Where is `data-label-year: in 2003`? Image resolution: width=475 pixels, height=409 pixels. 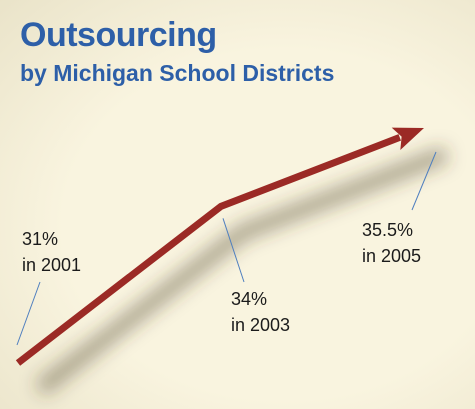
data-label-year: in 2003 is located at coordinates (261, 325).